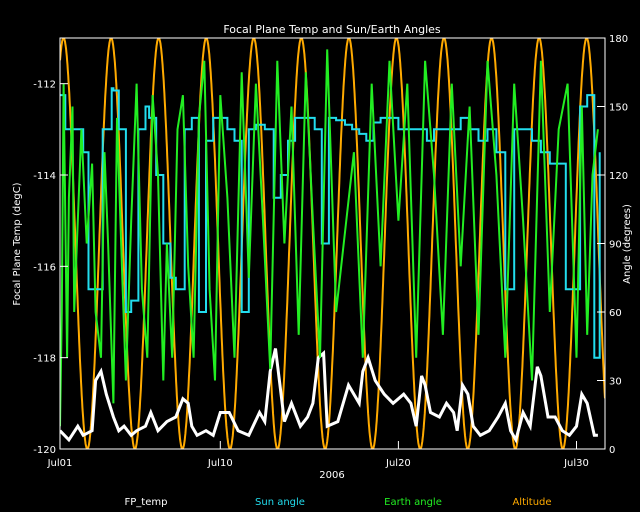 The height and width of the screenshot is (512, 640). What do you see at coordinates (398, 463) in the screenshot?
I see `x-tick-label: Jul20` at bounding box center [398, 463].